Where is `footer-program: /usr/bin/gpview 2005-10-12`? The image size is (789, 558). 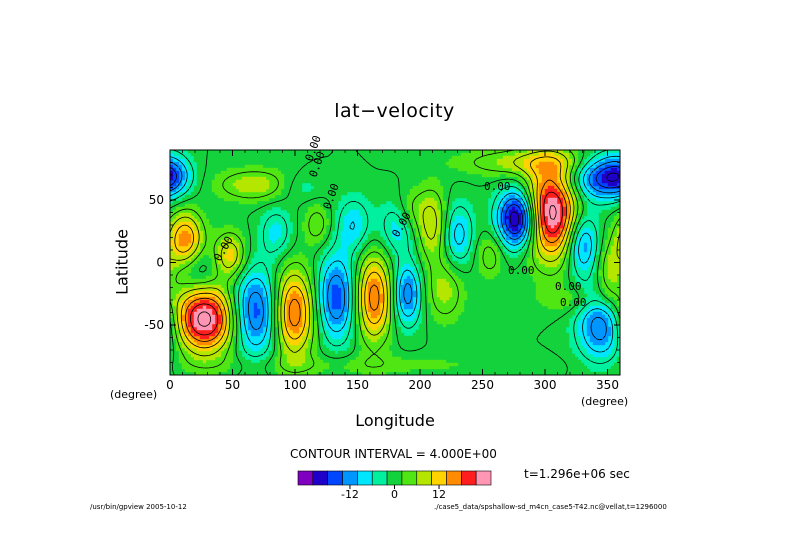 footer-program: /usr/bin/gpview 2005-10-12 is located at coordinates (138, 507).